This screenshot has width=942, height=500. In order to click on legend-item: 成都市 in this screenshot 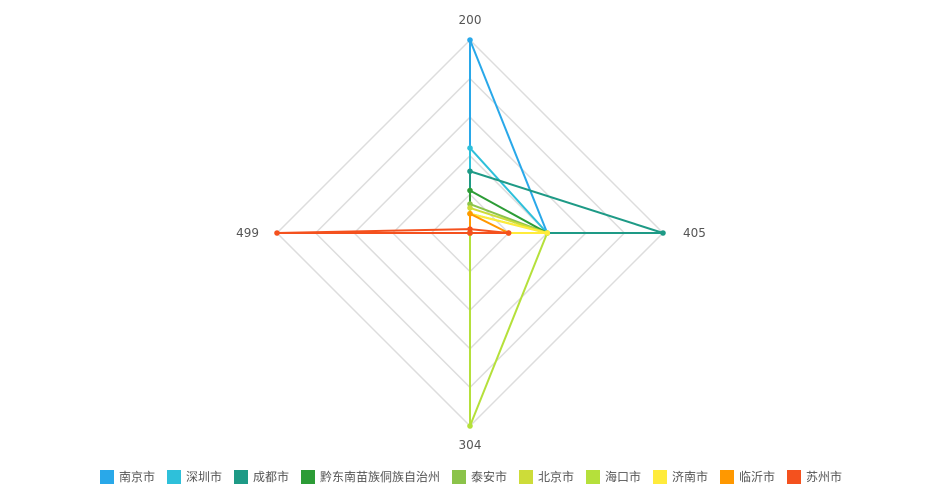, I will do `click(261, 476)`.